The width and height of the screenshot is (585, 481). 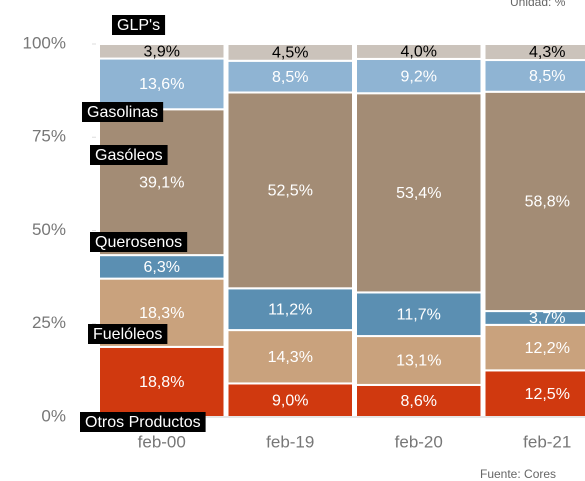 What do you see at coordinates (547, 348) in the screenshot?
I see `value-label: 12,2%` at bounding box center [547, 348].